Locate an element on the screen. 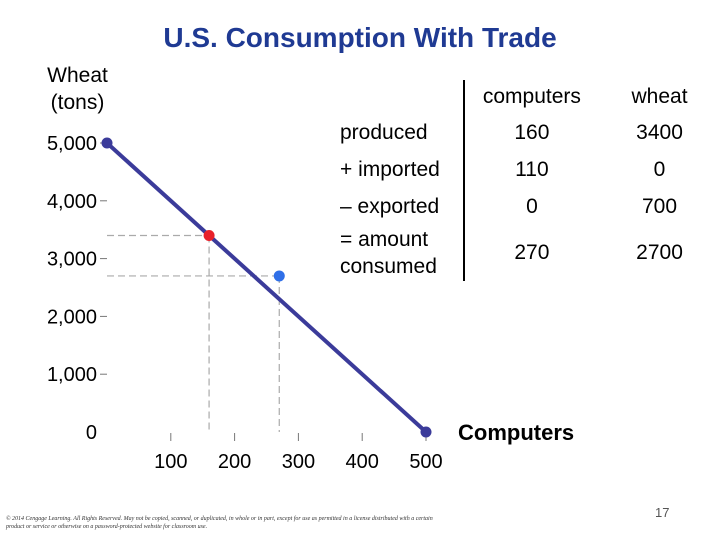 This screenshot has height=540, width=720. table-row: + imported 110 0 is located at coordinates (524, 169).